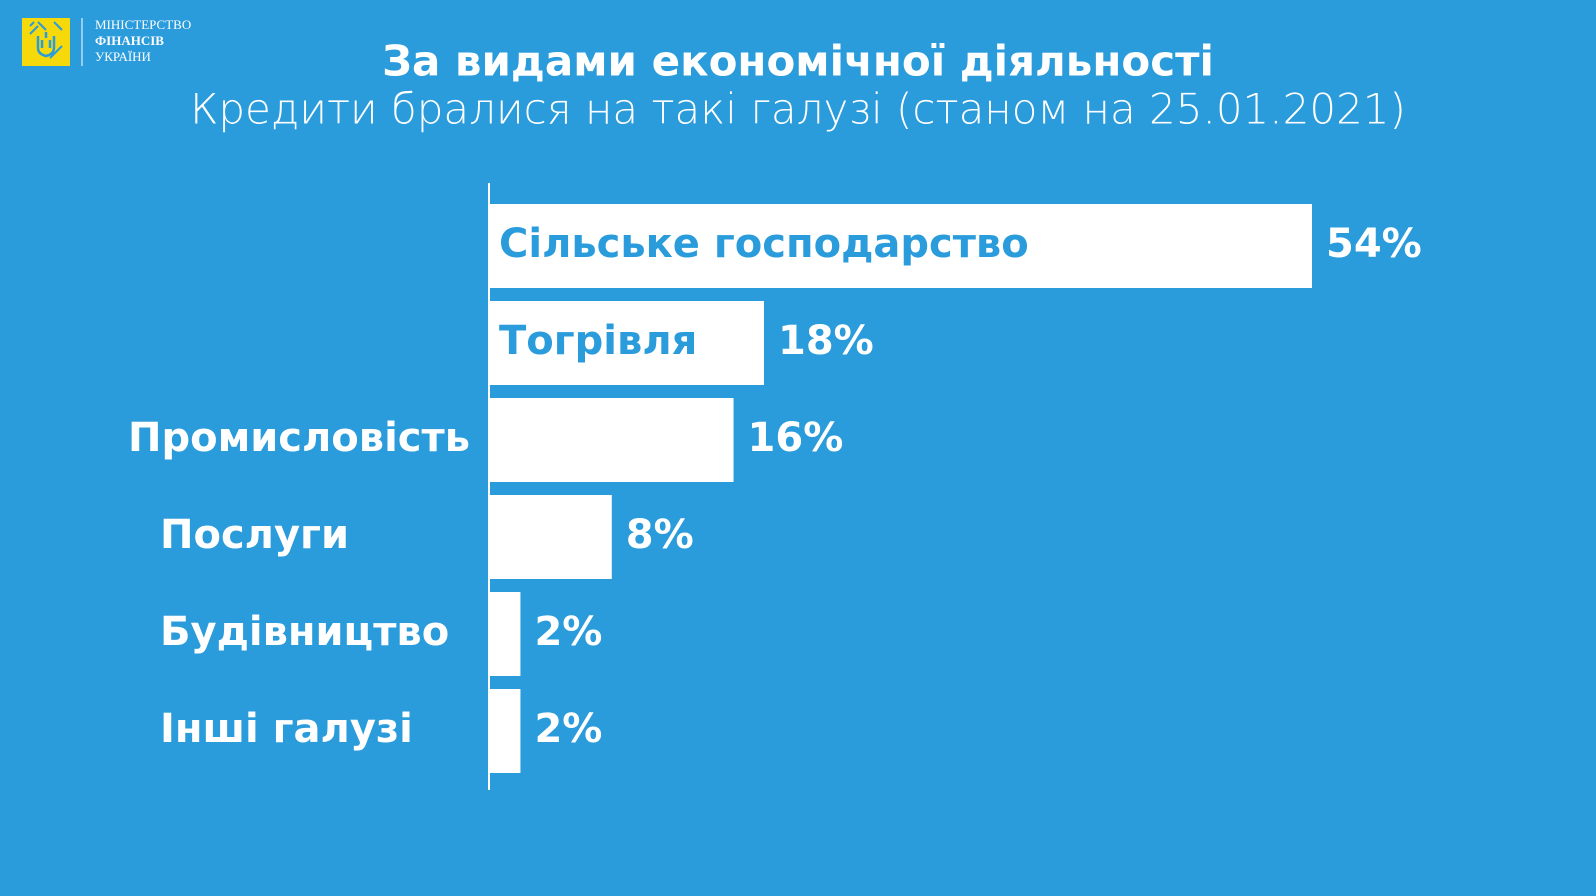 Image resolution: width=1596 pixels, height=896 pixels. I want to click on value-label: 54%, so click(1374, 244).